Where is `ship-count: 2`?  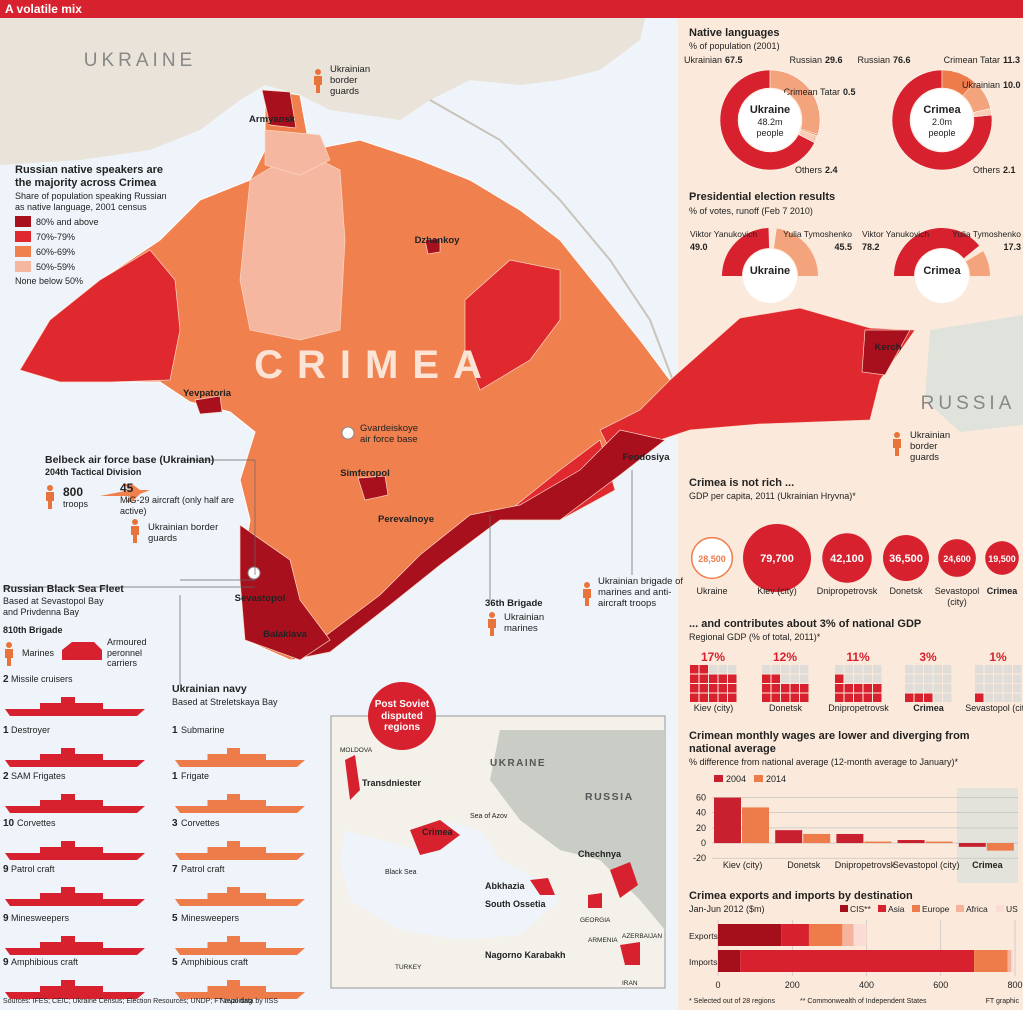
ship-count: 2 is located at coordinates (6, 679).